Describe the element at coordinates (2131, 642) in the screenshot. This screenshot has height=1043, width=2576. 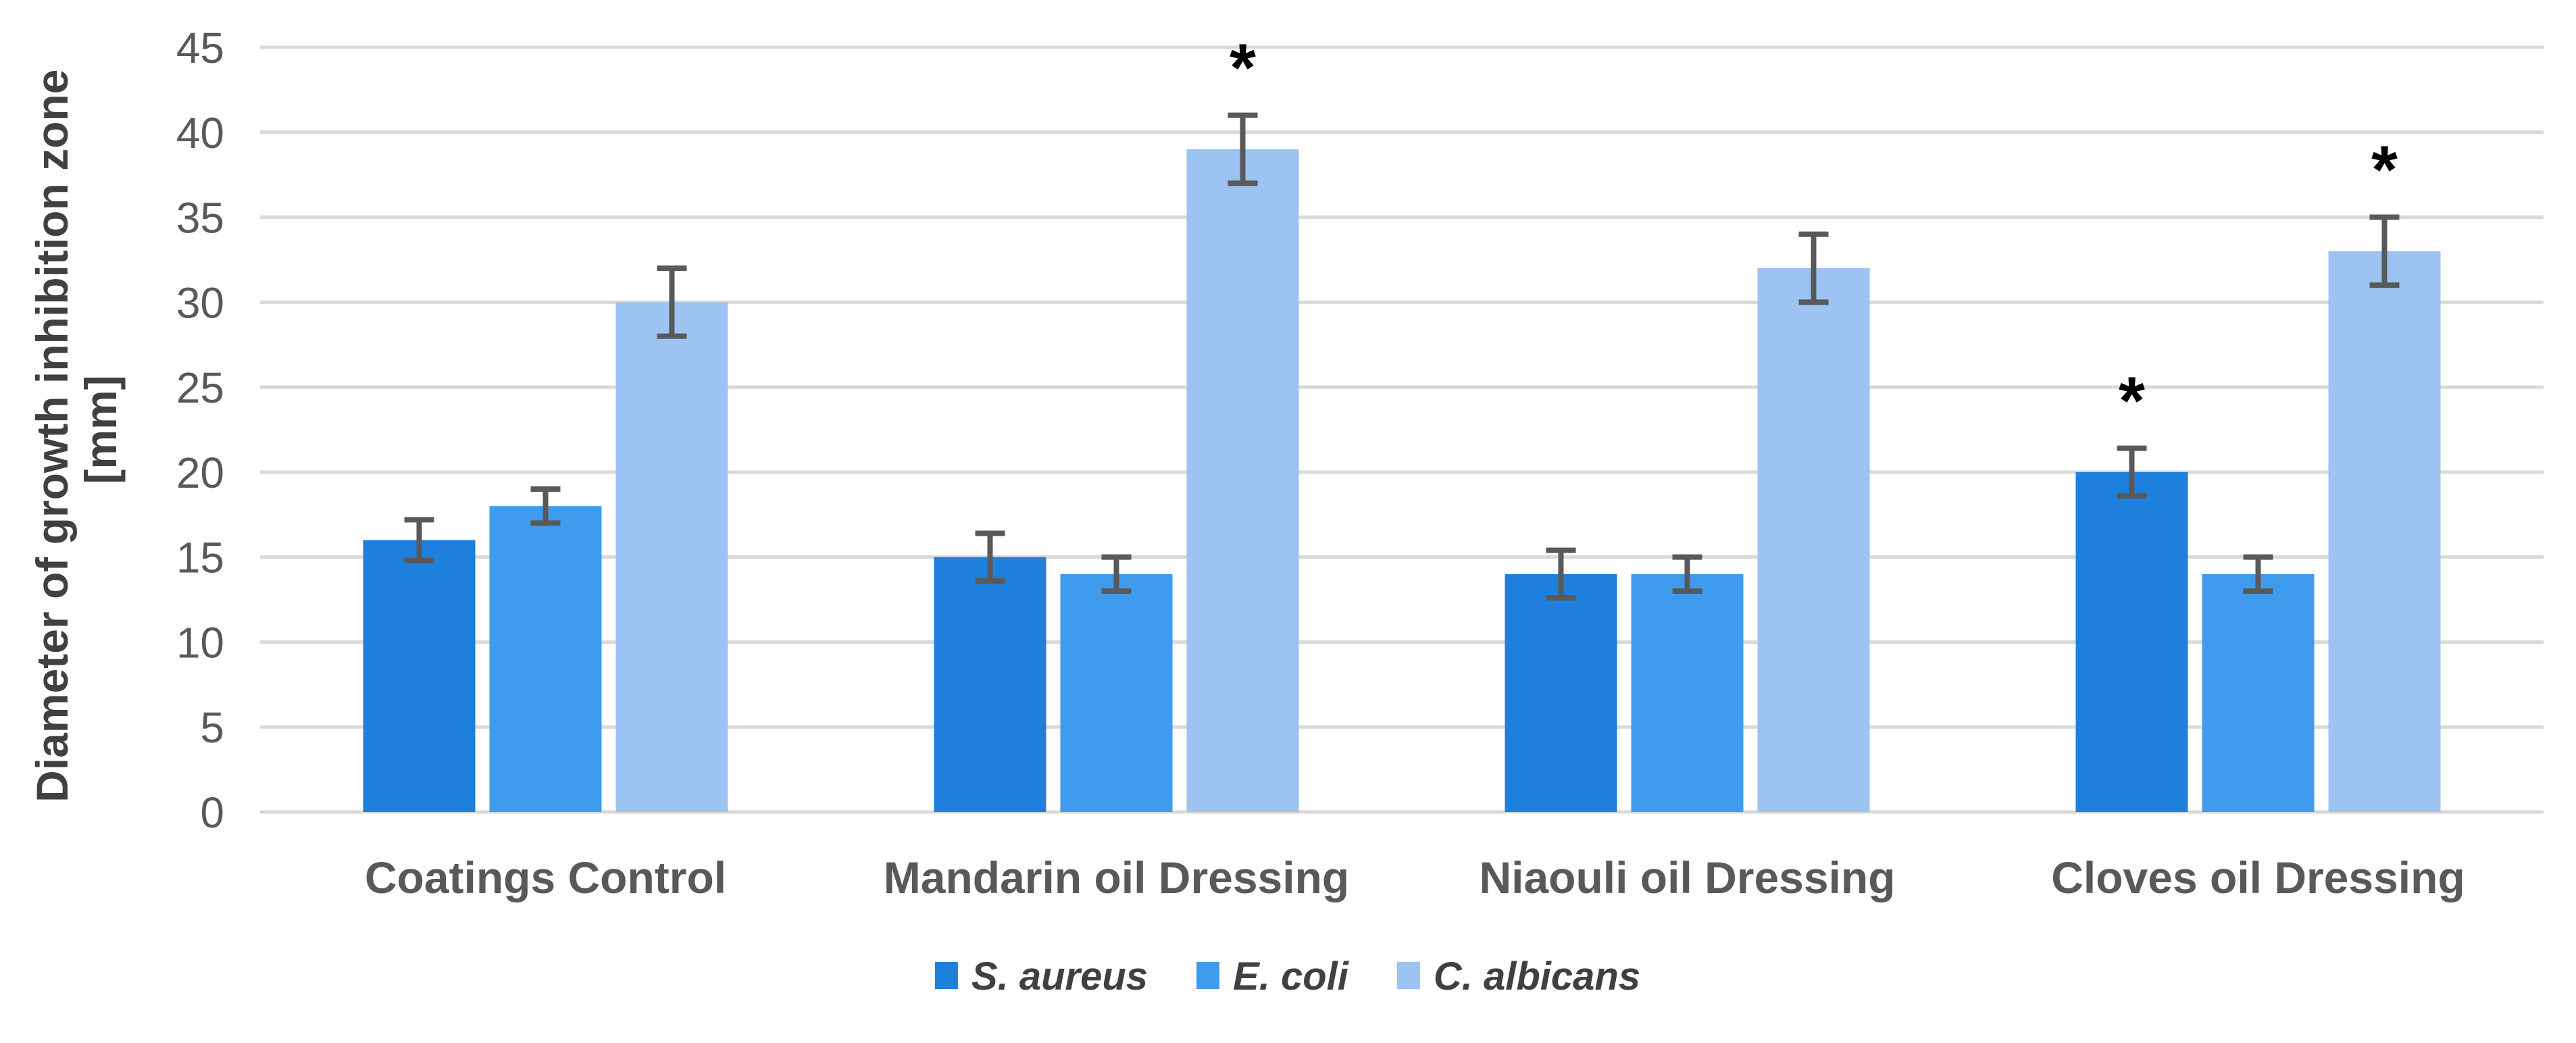
I see `bar-s-aureus-cloves-oil-dressing` at that location.